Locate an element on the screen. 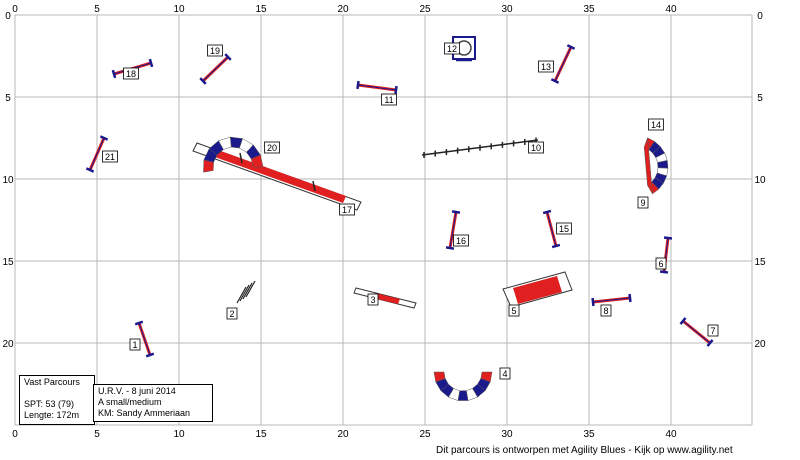  obstacle-number: 17 is located at coordinates (347, 210).